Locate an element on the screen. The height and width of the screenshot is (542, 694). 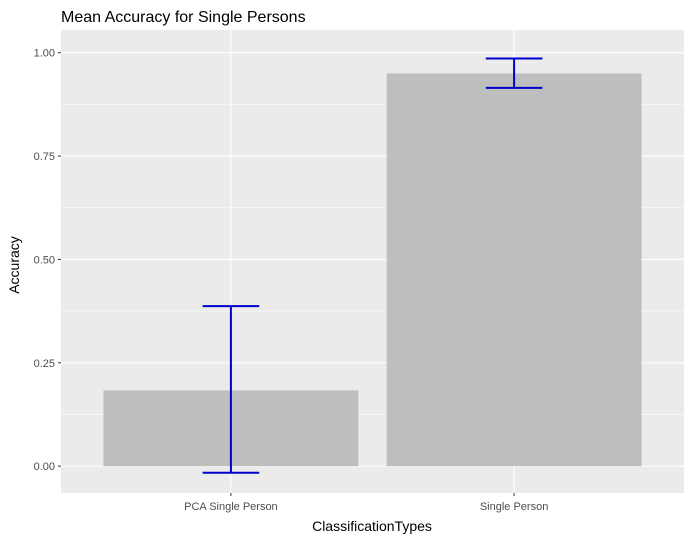
x-axis: PCA Single Person Single Person is located at coordinates (366, 503).